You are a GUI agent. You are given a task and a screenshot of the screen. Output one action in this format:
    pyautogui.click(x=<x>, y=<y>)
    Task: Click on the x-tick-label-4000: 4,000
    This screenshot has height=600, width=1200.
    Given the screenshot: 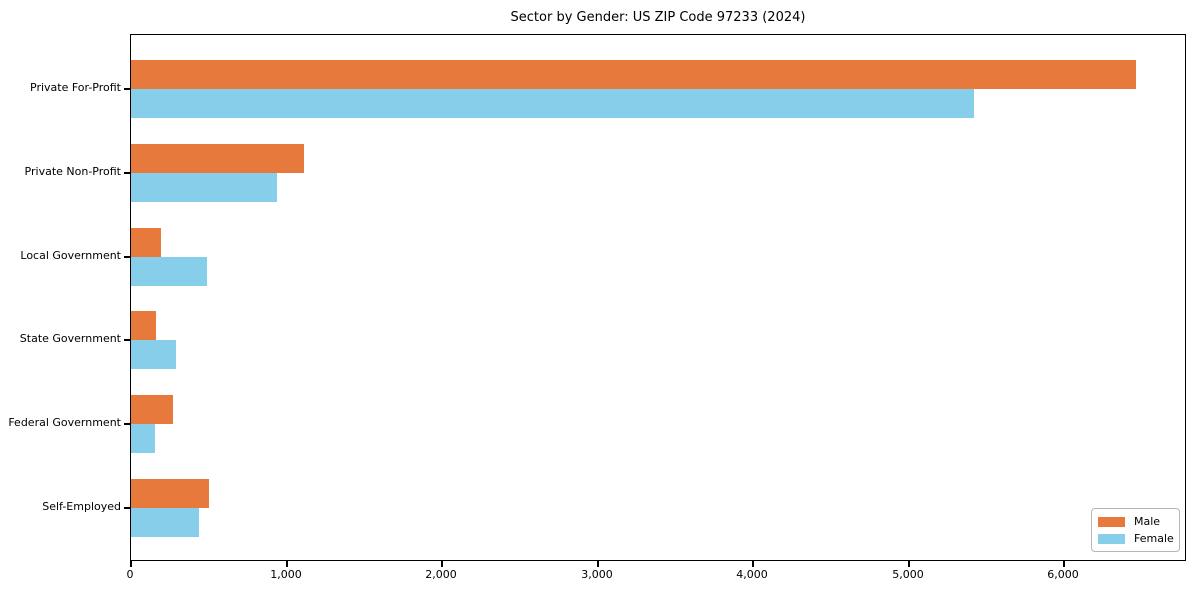 What is the action you would take?
    pyautogui.click(x=752, y=574)
    